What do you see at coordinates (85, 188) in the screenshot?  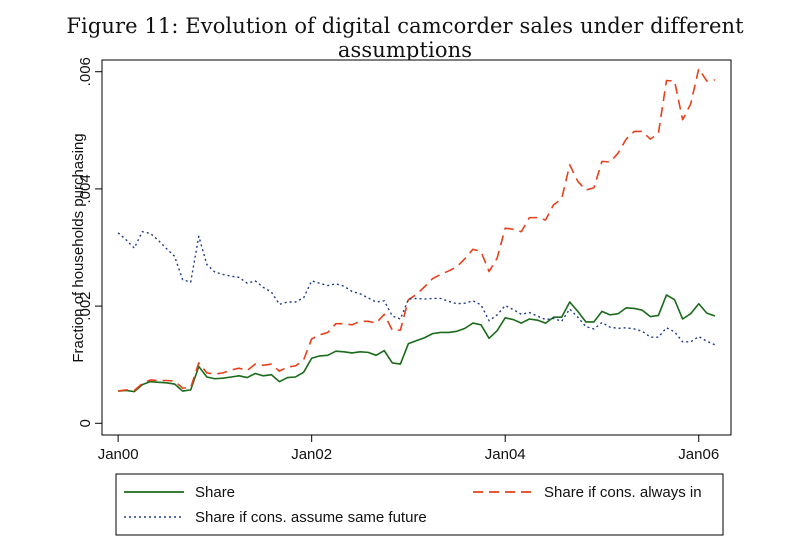 I see `y-tick-label: .004` at bounding box center [85, 188].